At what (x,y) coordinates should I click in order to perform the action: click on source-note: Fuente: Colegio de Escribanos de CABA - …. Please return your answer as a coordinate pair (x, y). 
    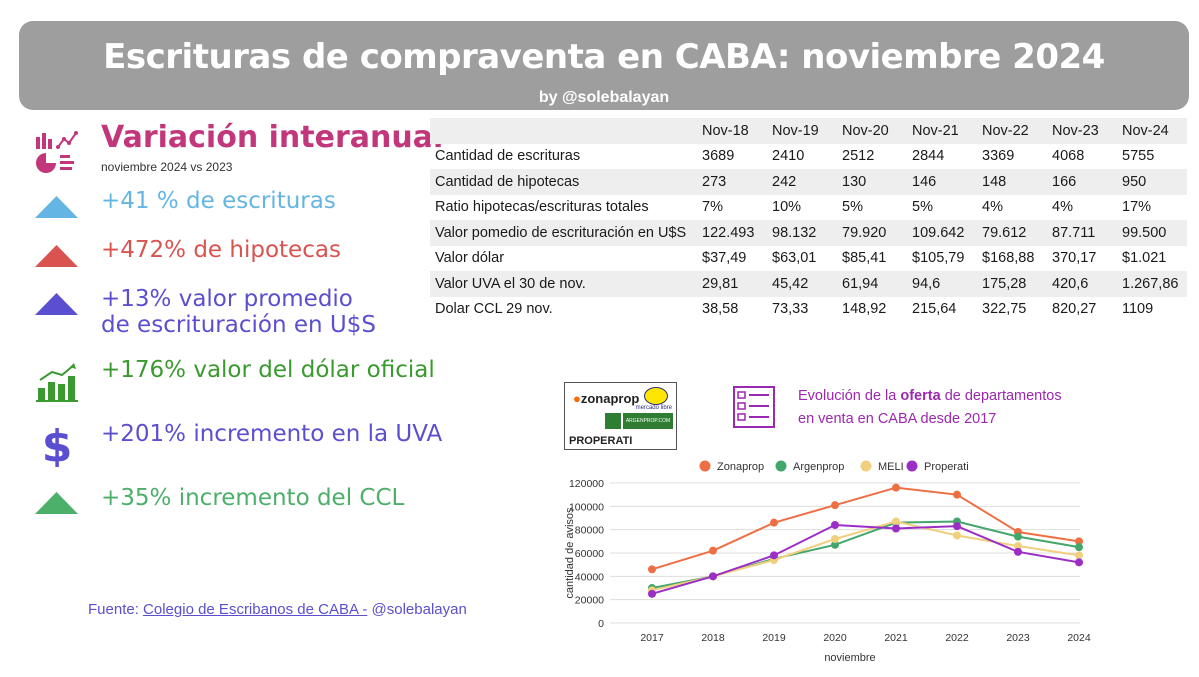
    Looking at the image, I should click on (277, 609).